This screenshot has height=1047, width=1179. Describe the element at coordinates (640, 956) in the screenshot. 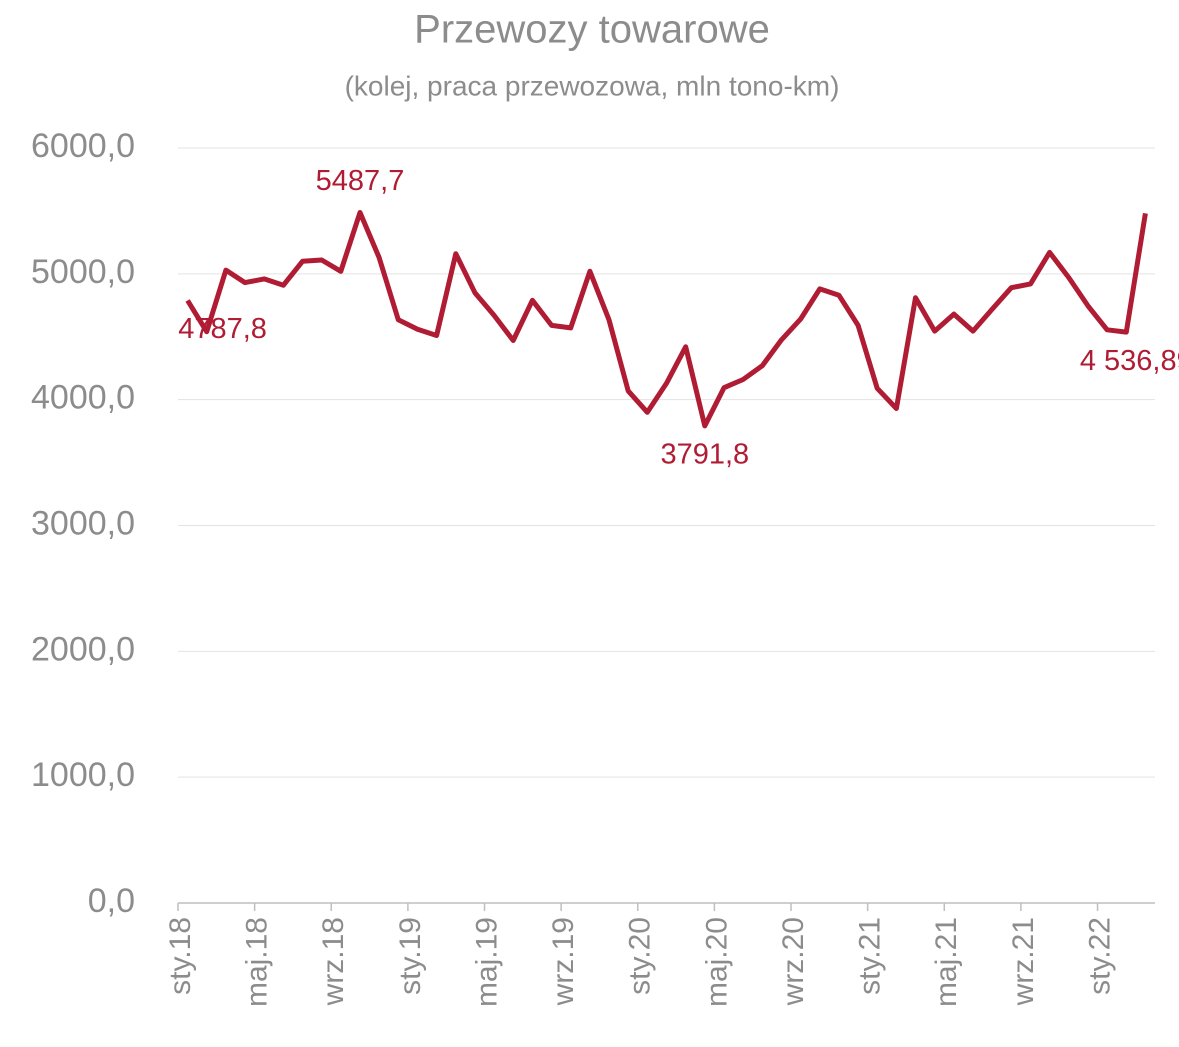

I see `x-tick-label: sty.20` at that location.